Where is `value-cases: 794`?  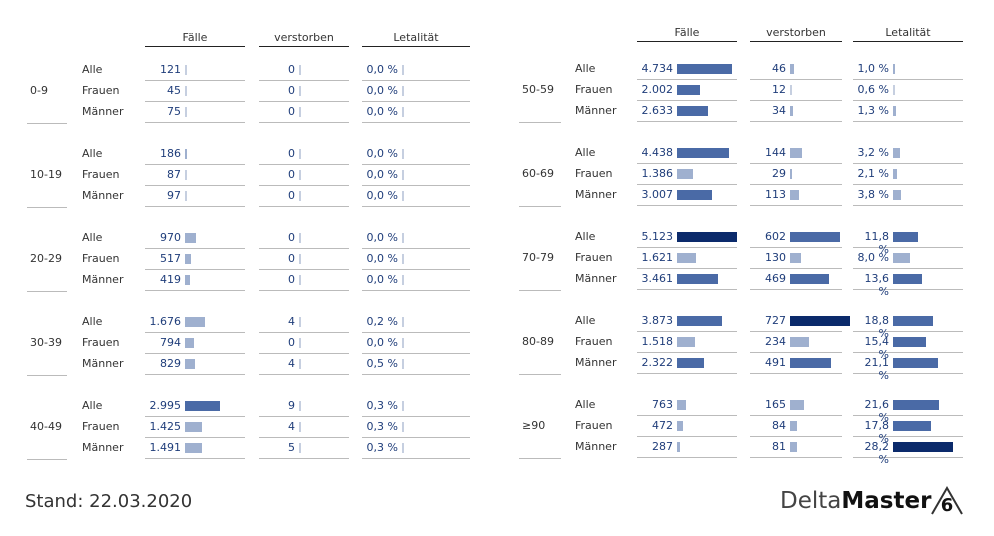 value-cases: 794 is located at coordinates (170, 342).